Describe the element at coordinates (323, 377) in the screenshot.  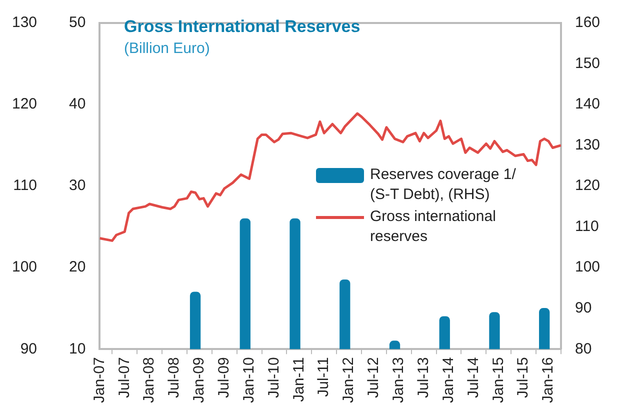
I see `x-tick-label: Jul-11` at that location.